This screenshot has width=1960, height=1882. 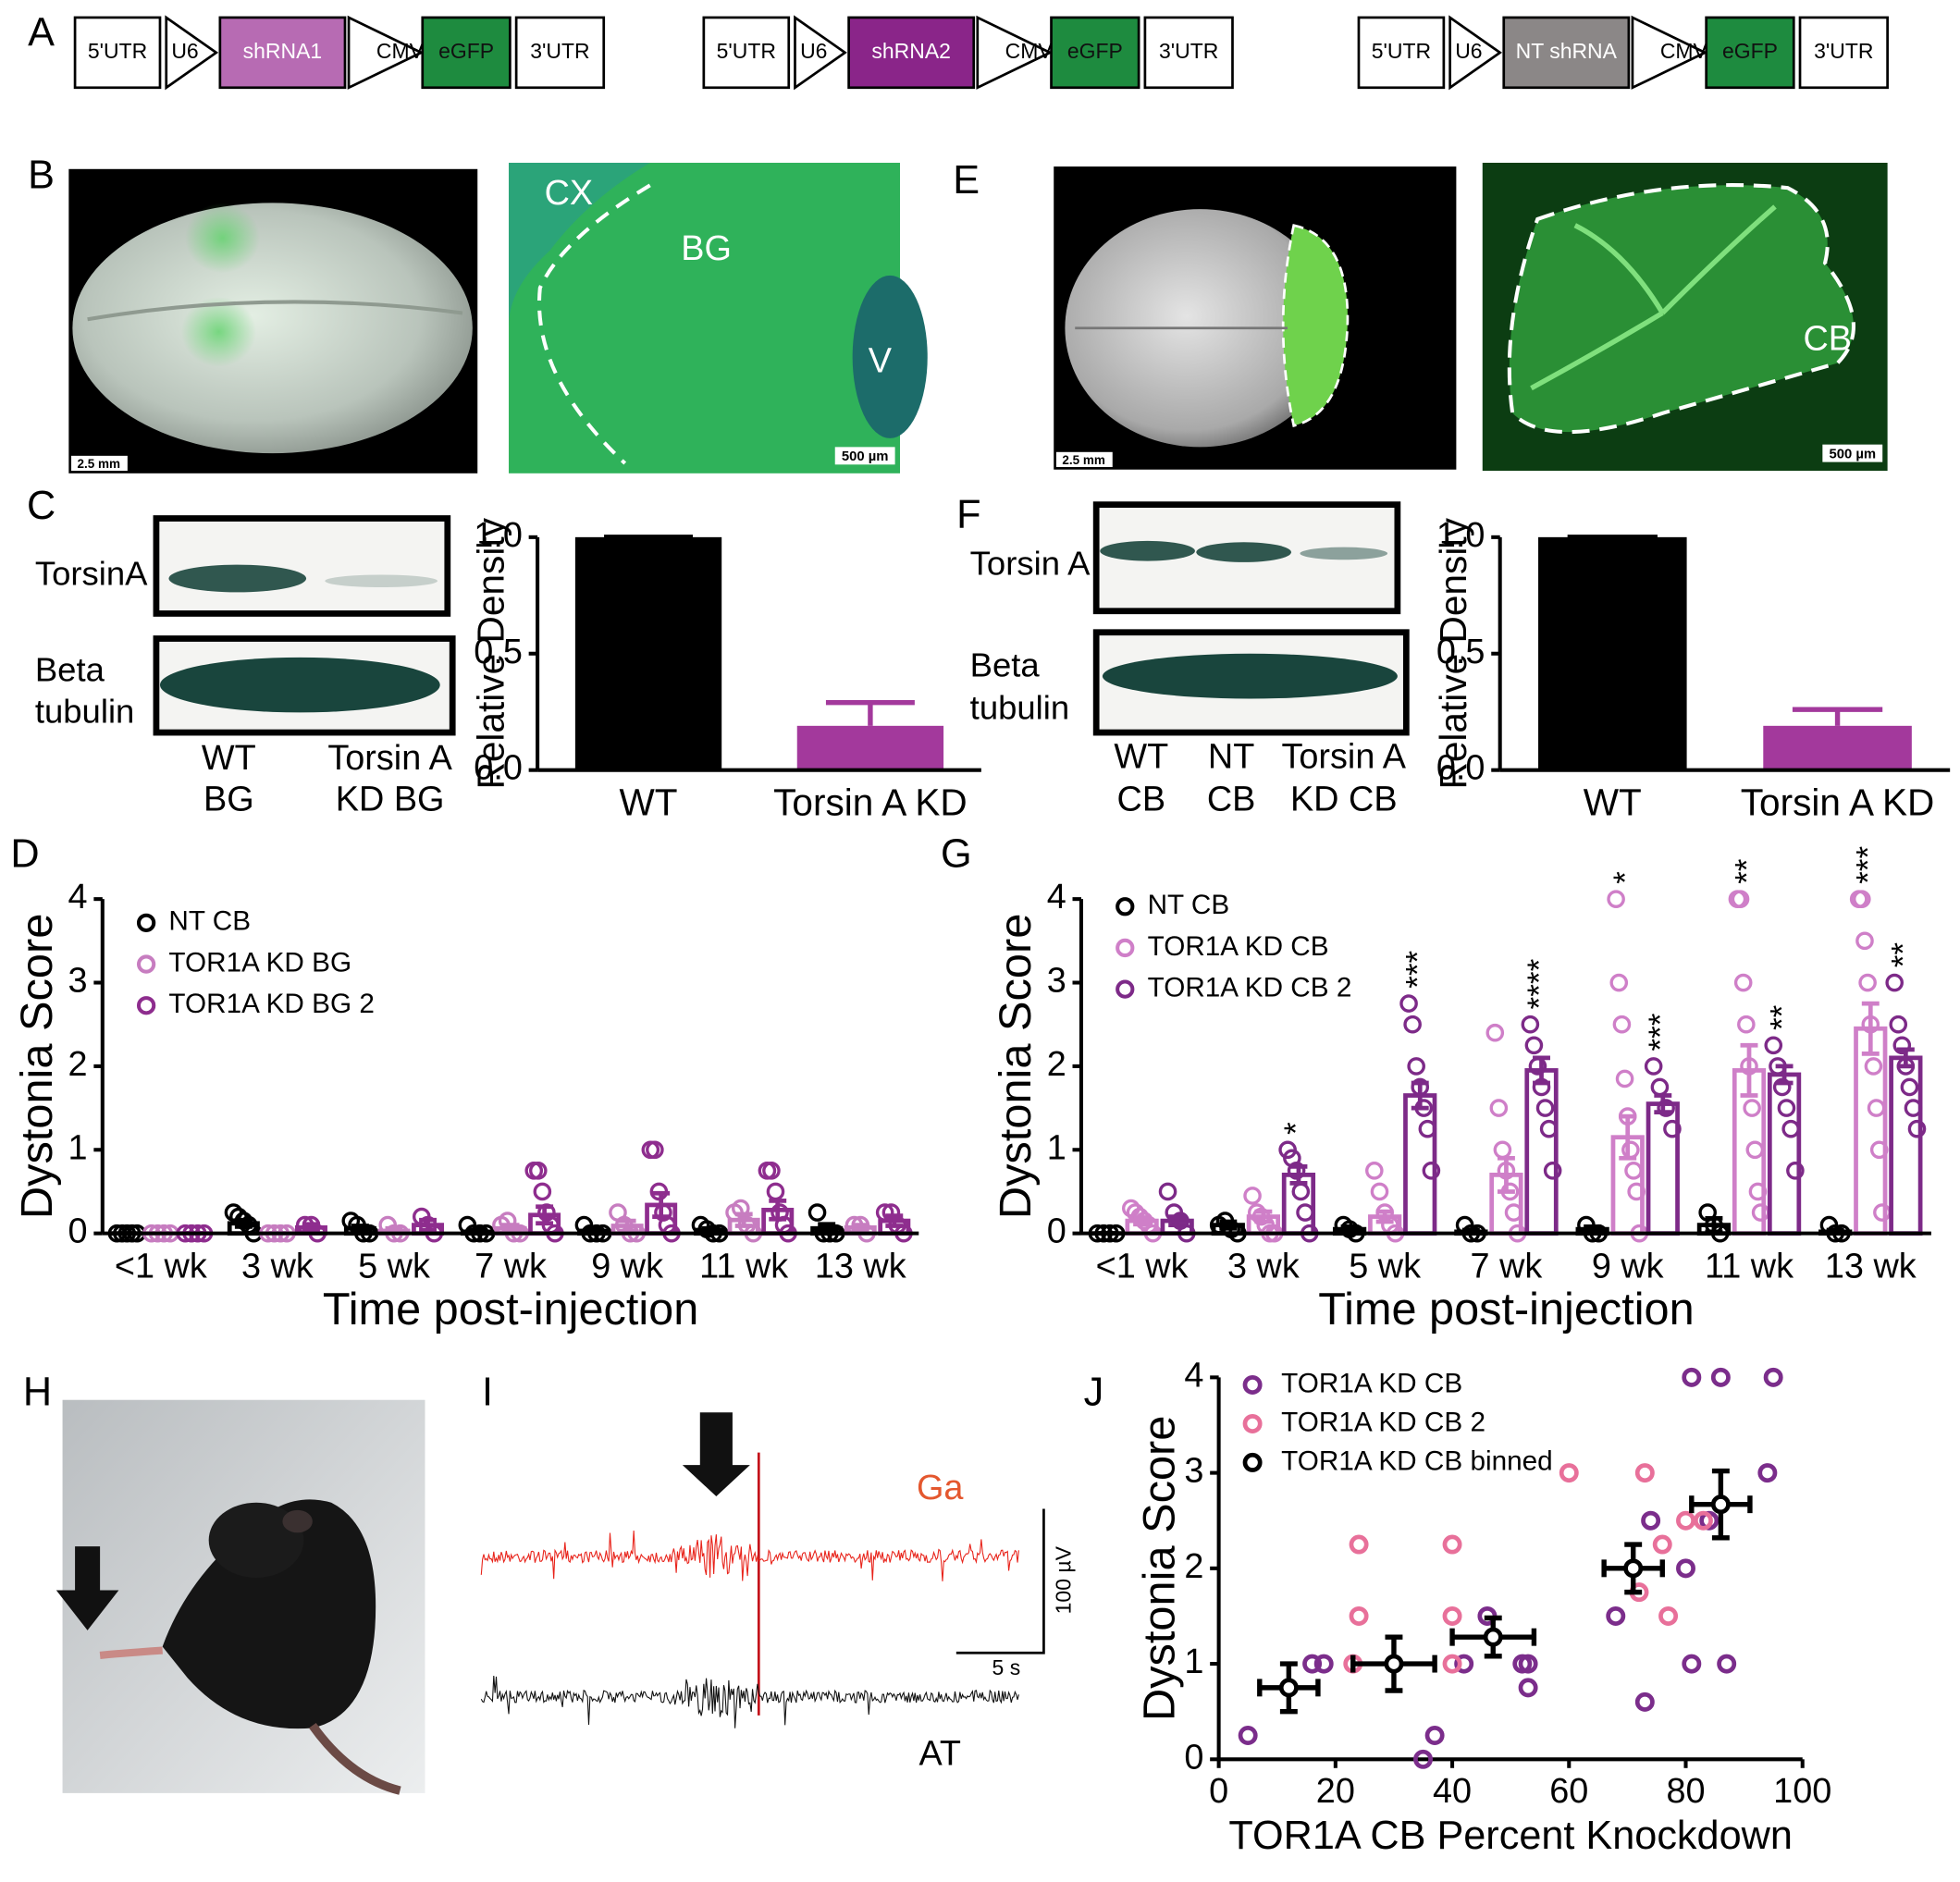 I want to click on lane-label: KD BG, so click(x=390, y=800).